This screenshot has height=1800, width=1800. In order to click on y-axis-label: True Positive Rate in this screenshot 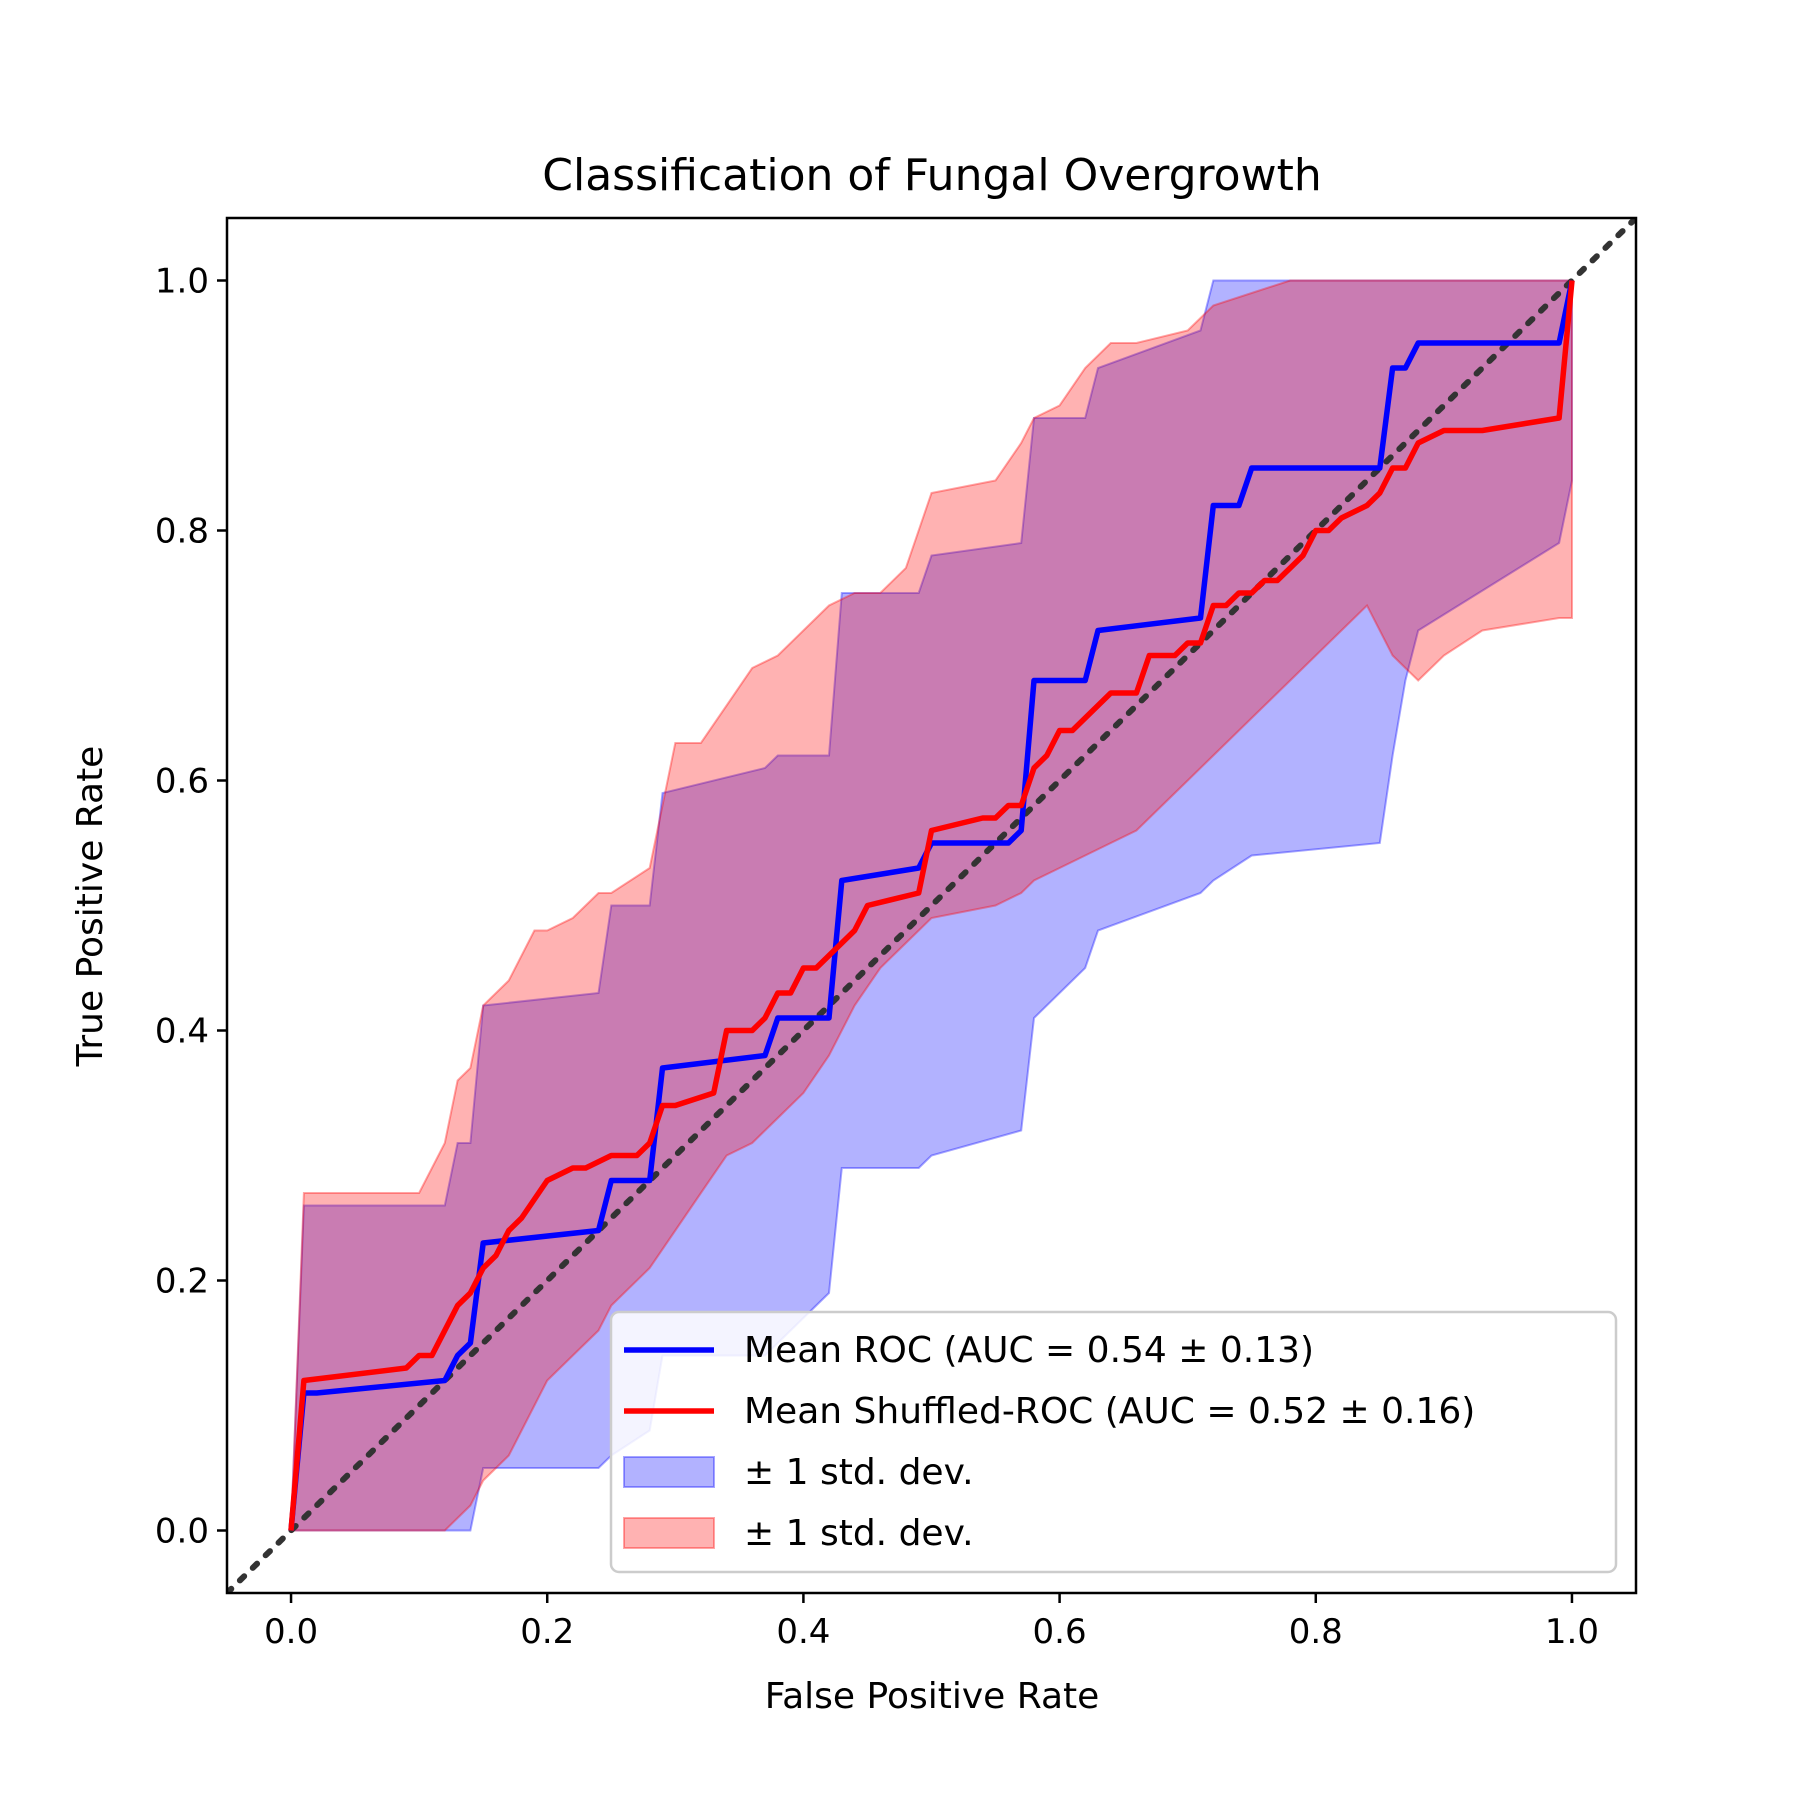, I will do `click(90, 907)`.